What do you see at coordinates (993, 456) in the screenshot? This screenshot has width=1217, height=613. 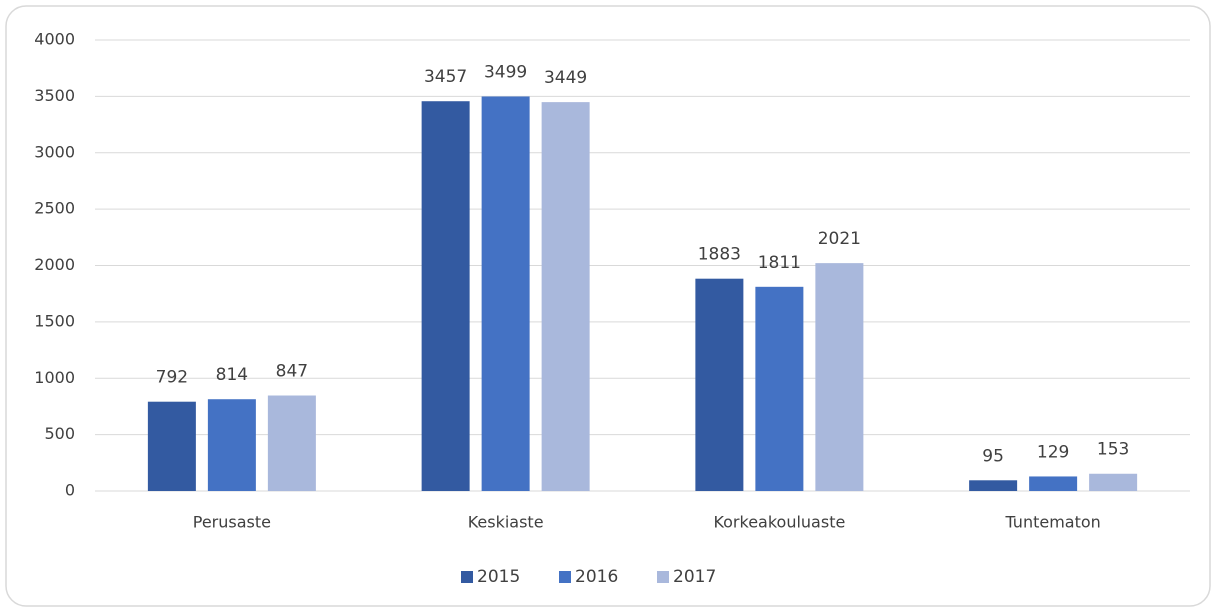 I see `data-label: 95` at bounding box center [993, 456].